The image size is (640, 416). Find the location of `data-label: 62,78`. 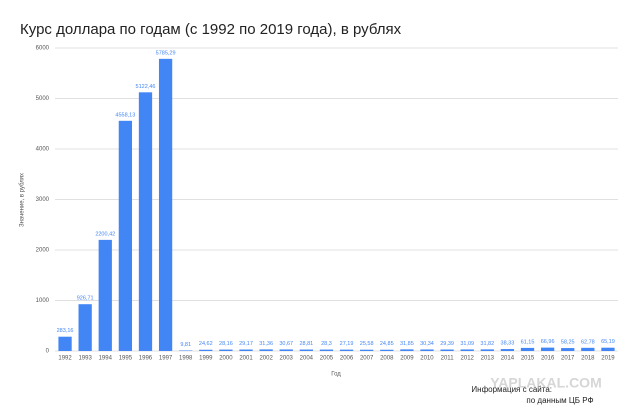

data-label: 62,78 is located at coordinates (588, 342).